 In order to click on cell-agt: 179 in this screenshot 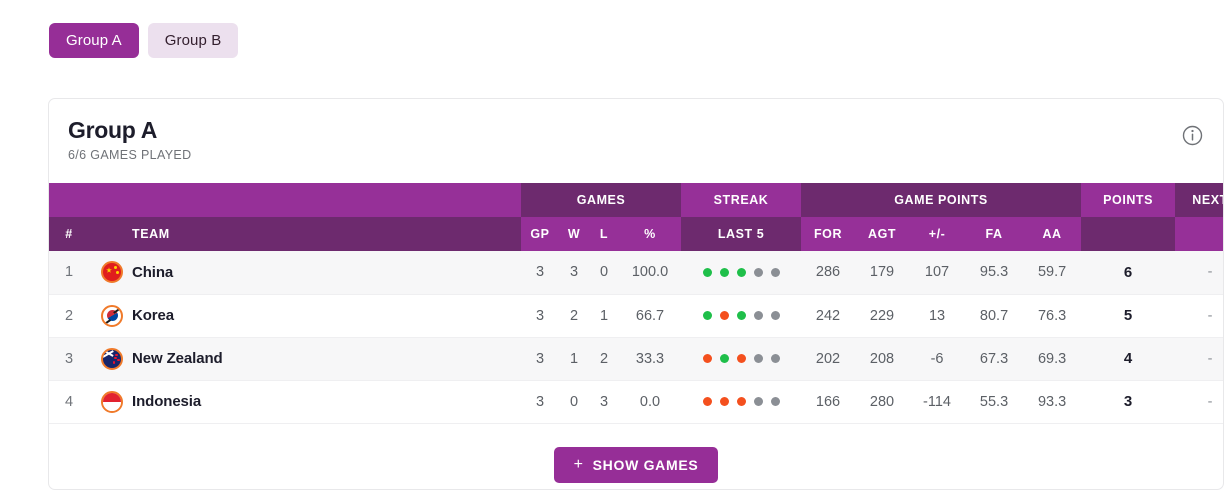, I will do `click(882, 273)`.